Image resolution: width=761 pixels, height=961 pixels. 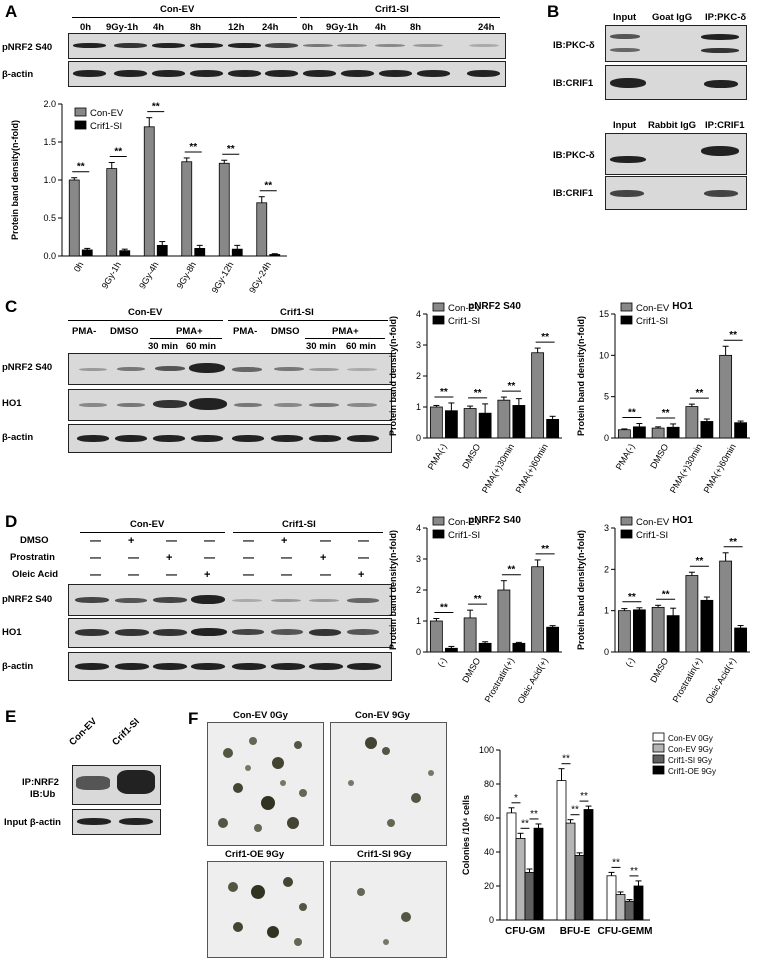 What do you see at coordinates (49, 180) in the screenshot?
I see `y-tick-label: 1.0` at bounding box center [49, 180].